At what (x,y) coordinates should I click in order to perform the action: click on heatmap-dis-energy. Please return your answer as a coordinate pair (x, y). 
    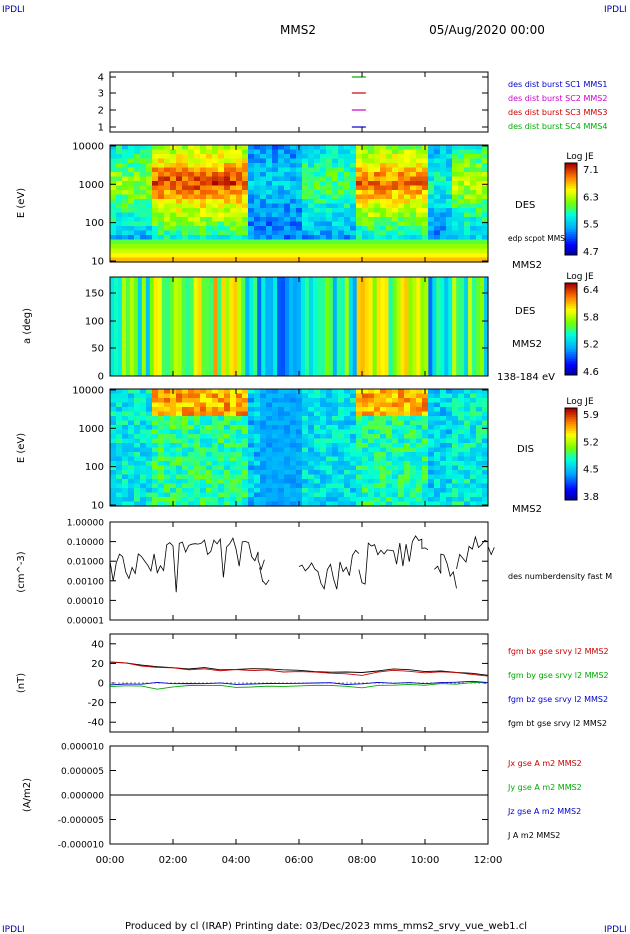
    Looking at the image, I should click on (299, 448).